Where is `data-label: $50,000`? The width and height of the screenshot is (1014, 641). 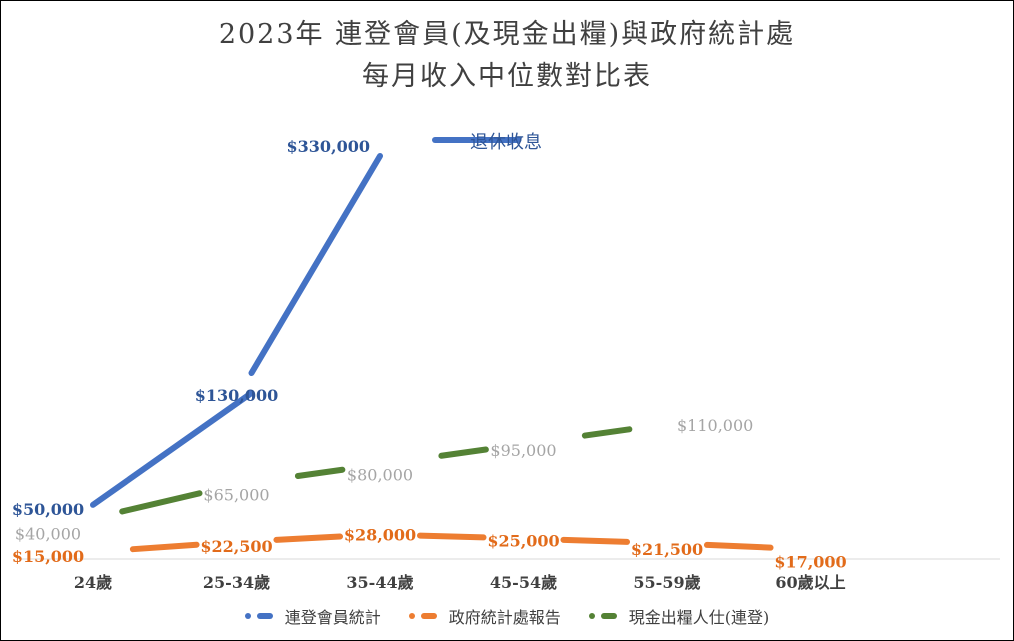 data-label: $50,000 is located at coordinates (48, 509).